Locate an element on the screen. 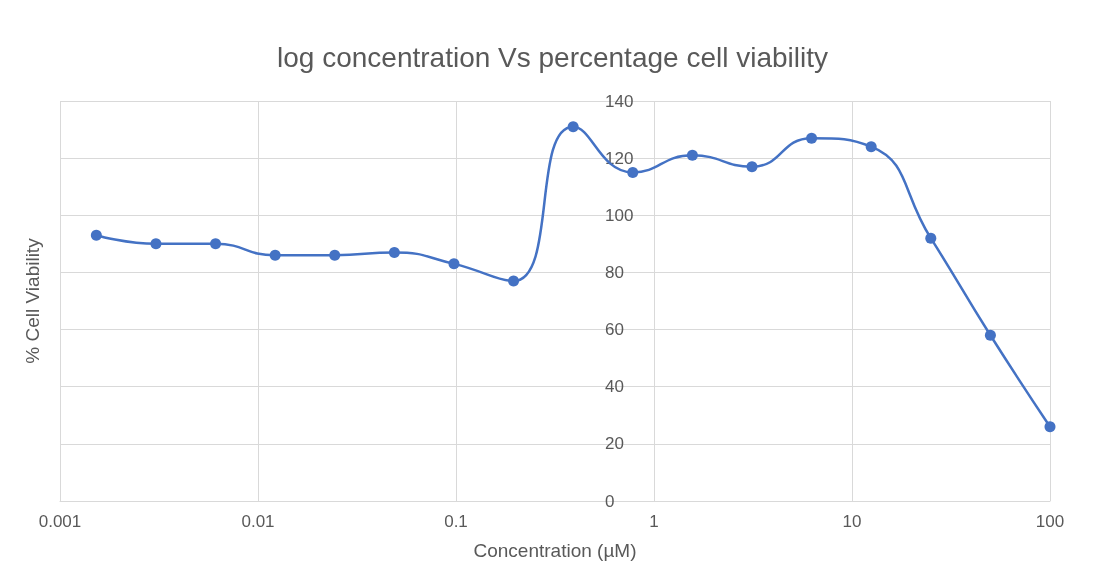  chart-title: log concentration Vs percentage cell viability is located at coordinates (552, 57).